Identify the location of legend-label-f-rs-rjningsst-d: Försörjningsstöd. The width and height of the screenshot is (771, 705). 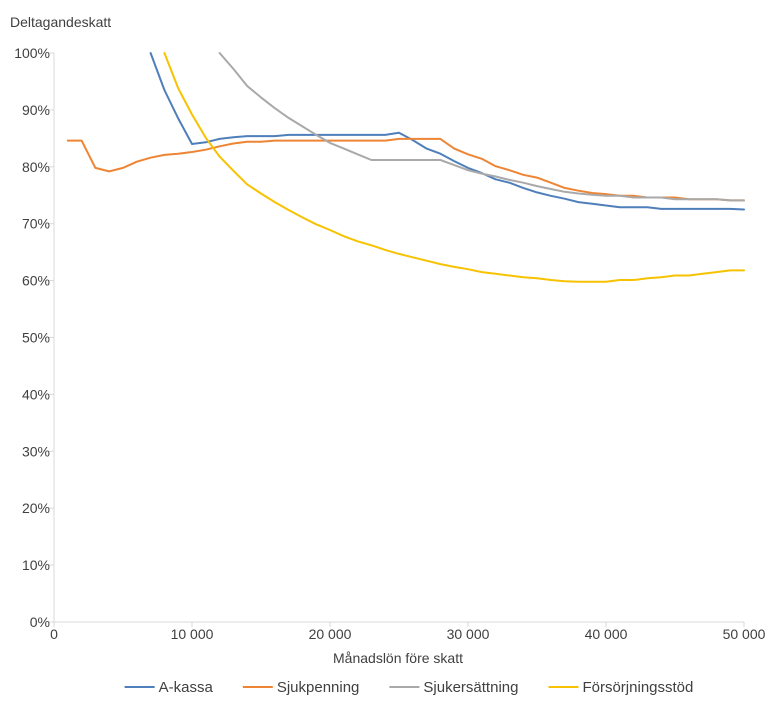
(637, 687).